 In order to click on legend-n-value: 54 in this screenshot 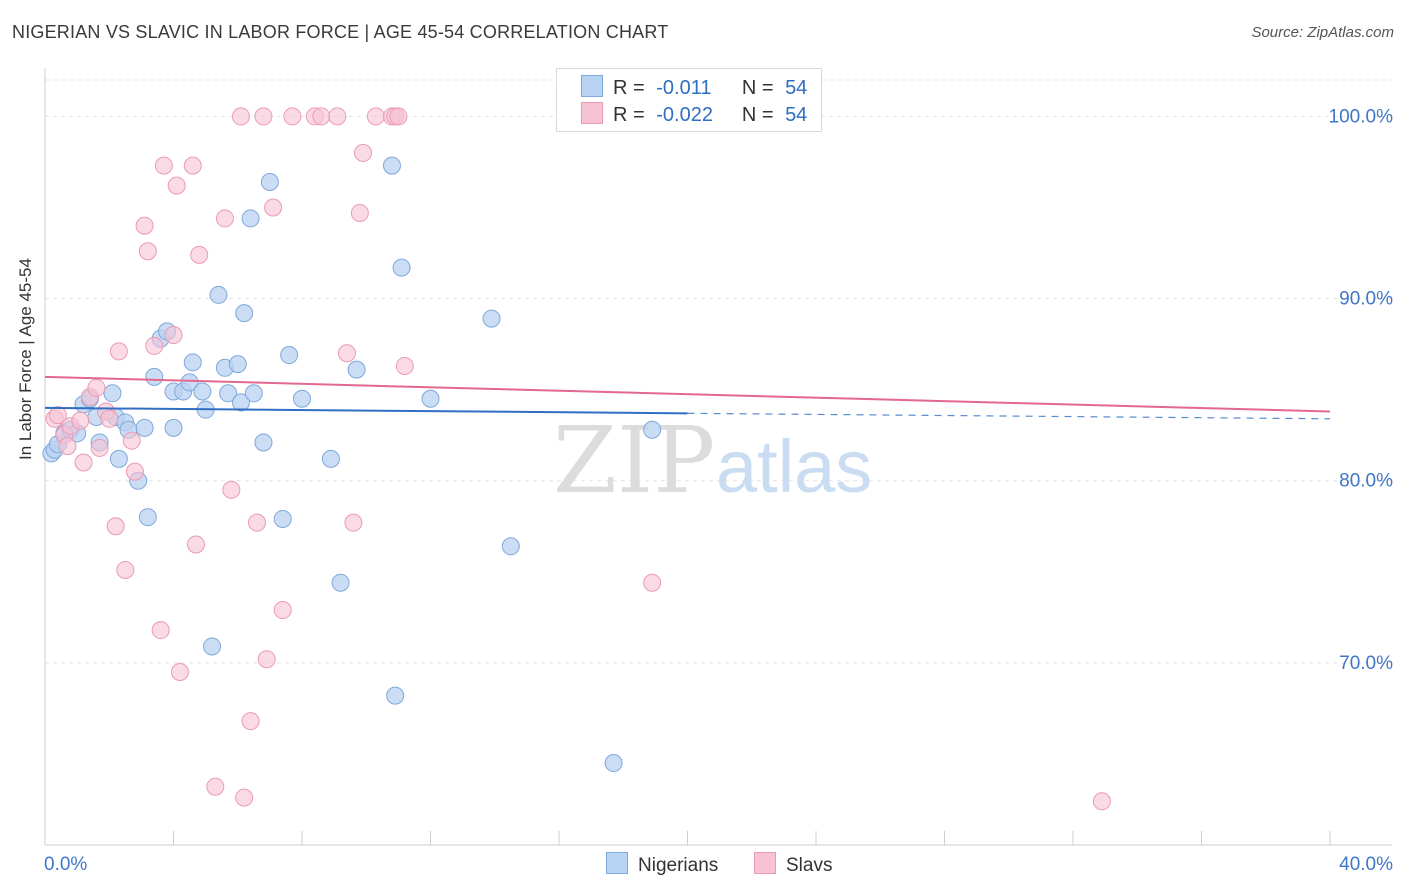, I will do `click(796, 88)`.